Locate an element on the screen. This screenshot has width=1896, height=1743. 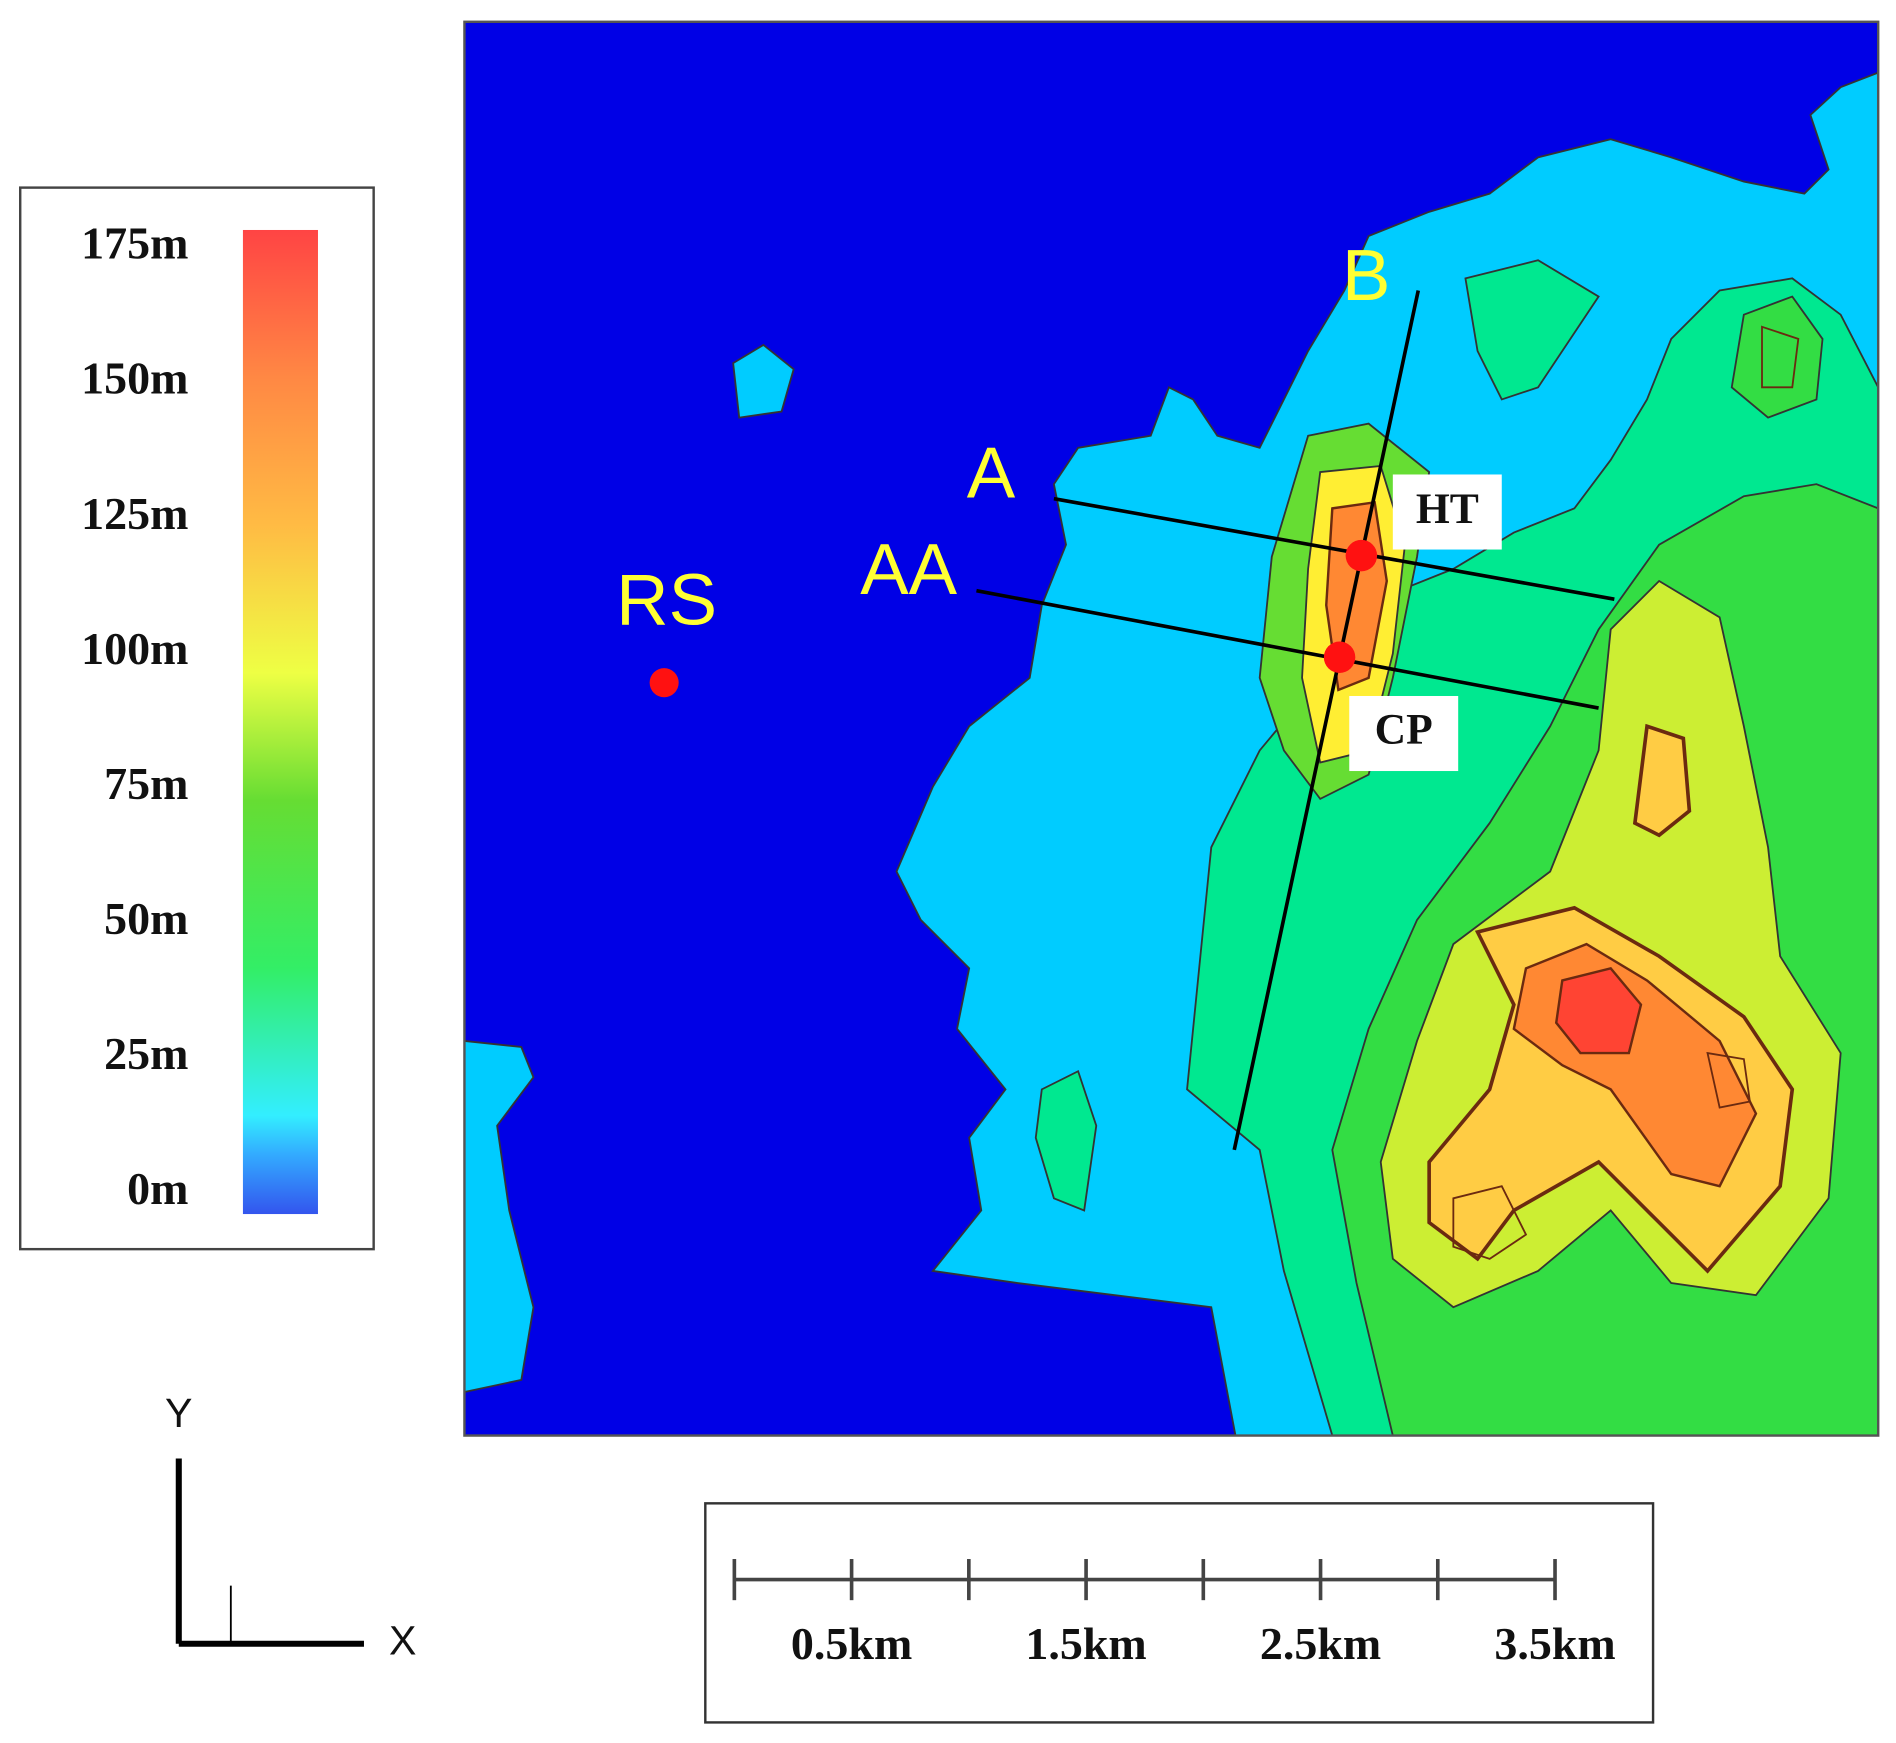
site-rs is located at coordinates (664, 683).